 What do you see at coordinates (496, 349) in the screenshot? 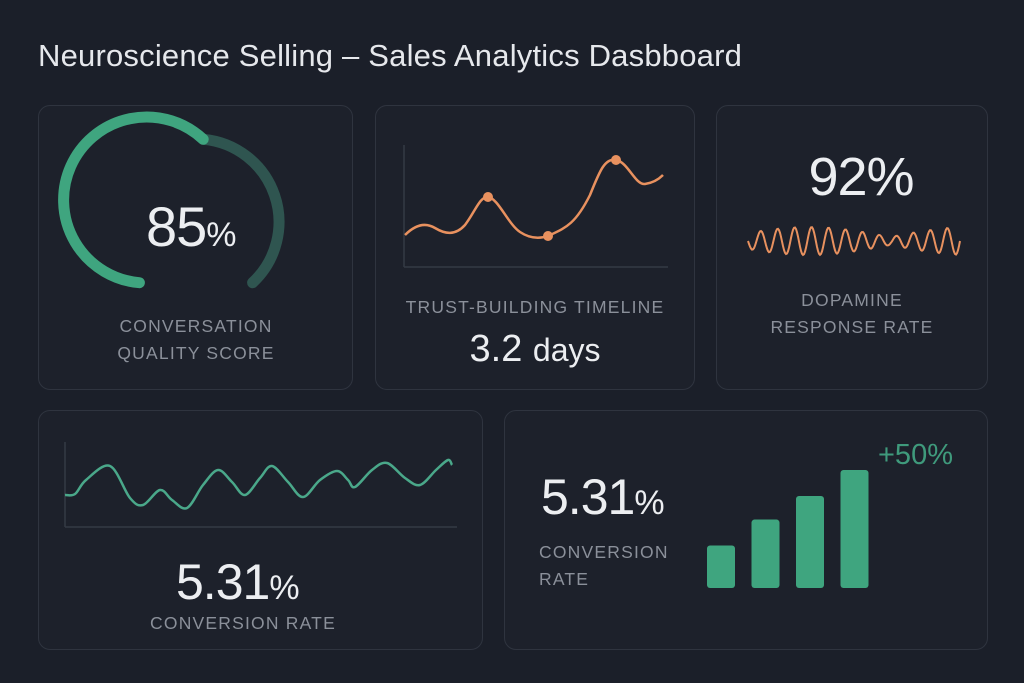
I see `trust-number: 3.2` at bounding box center [496, 349].